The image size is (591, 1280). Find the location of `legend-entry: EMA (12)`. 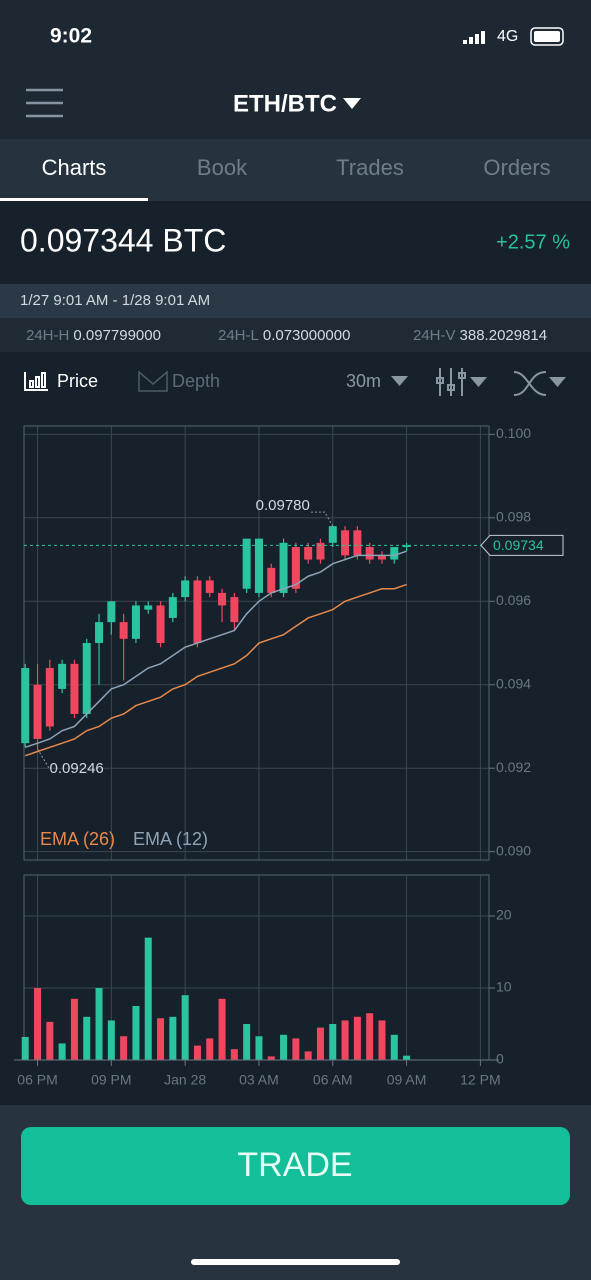

legend-entry: EMA (12) is located at coordinates (170, 839).